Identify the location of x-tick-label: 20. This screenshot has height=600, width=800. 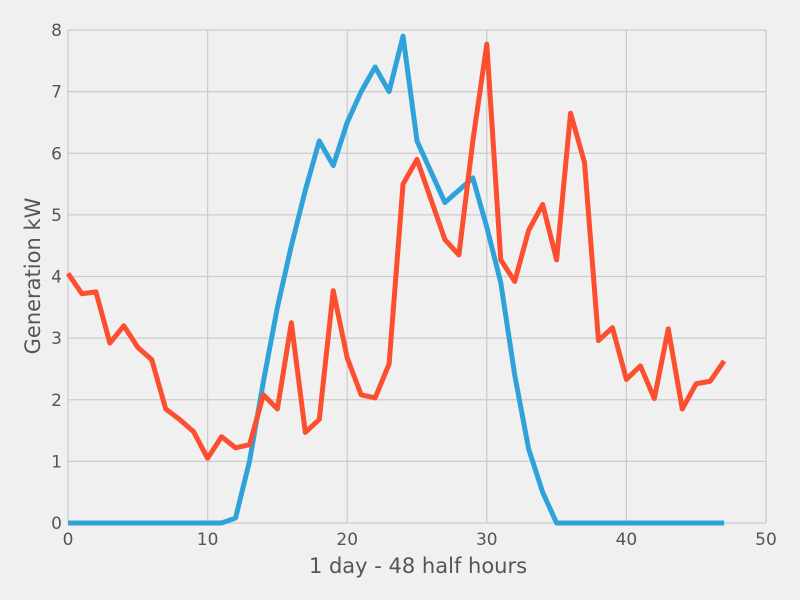
(347, 540).